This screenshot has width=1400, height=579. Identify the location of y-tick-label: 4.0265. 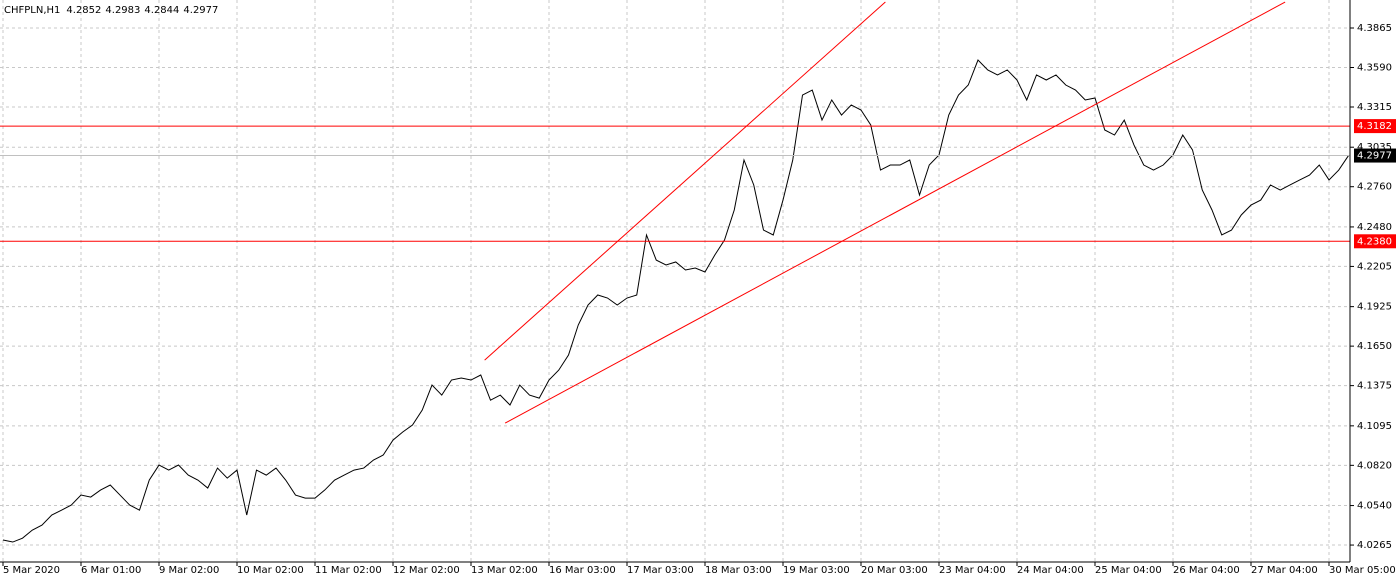
(1374, 545).